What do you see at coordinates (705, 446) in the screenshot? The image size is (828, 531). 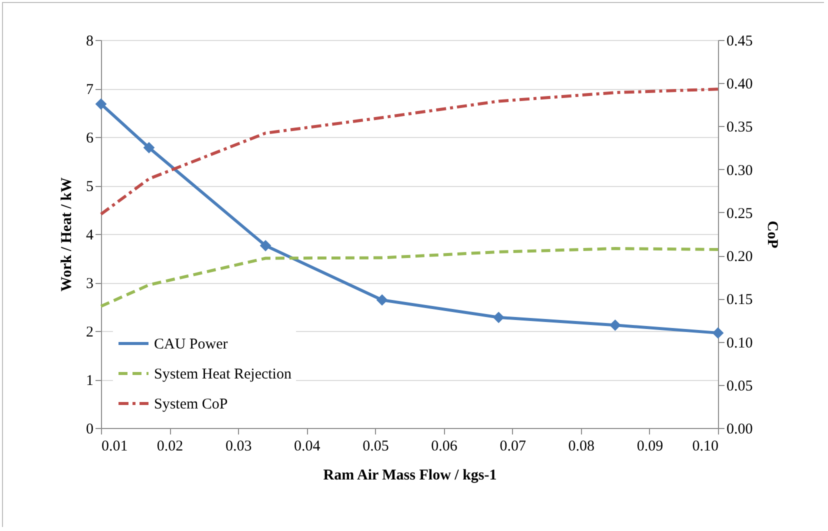 I see `x-tick-label: 0.10` at bounding box center [705, 446].